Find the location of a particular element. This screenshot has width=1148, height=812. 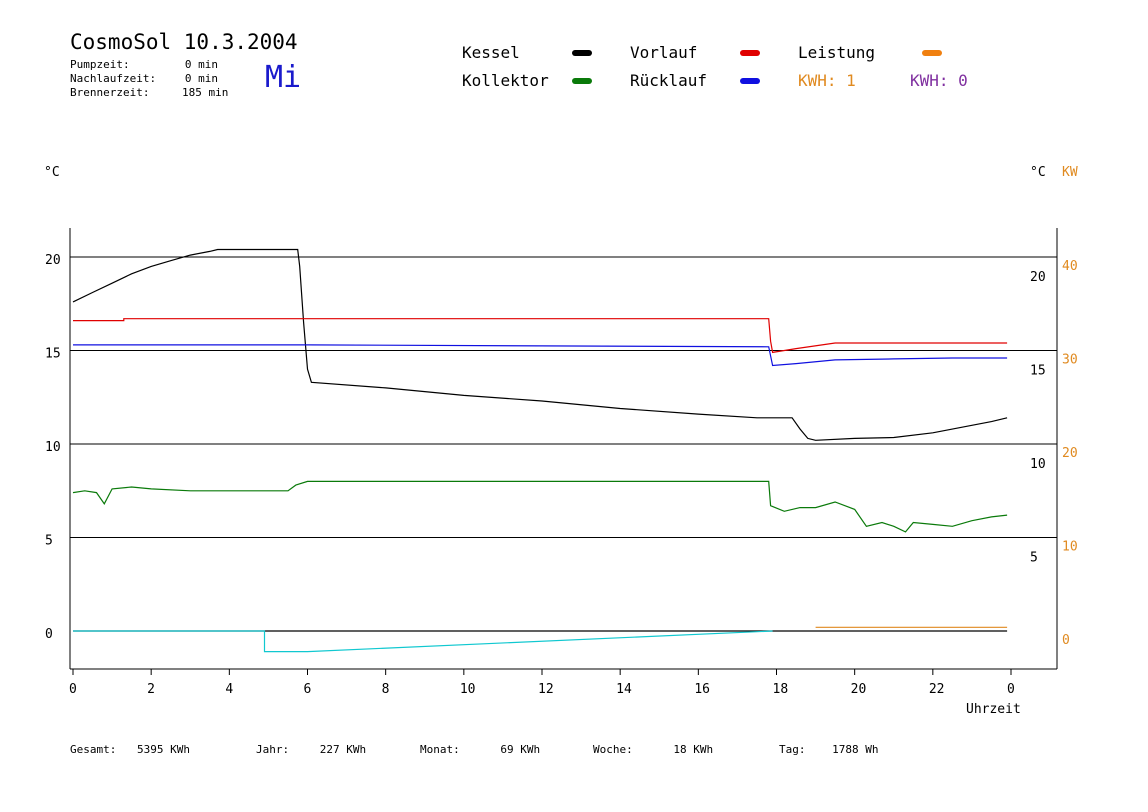

footer-monat: Monat: 69 KWh is located at coordinates (480, 749).